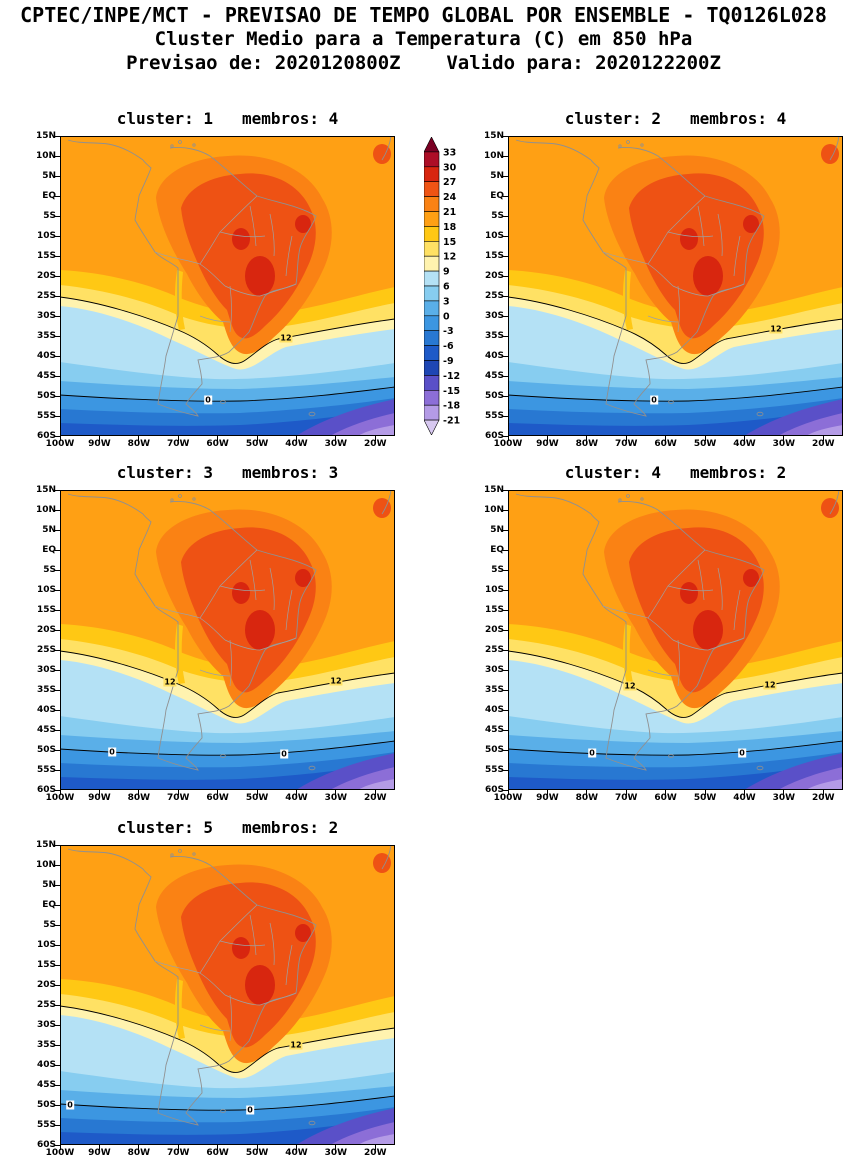 This screenshot has height=1157, width=847. What do you see at coordinates (553, 150) in the screenshot?
I see `coastline-central-america` at bounding box center [553, 150].